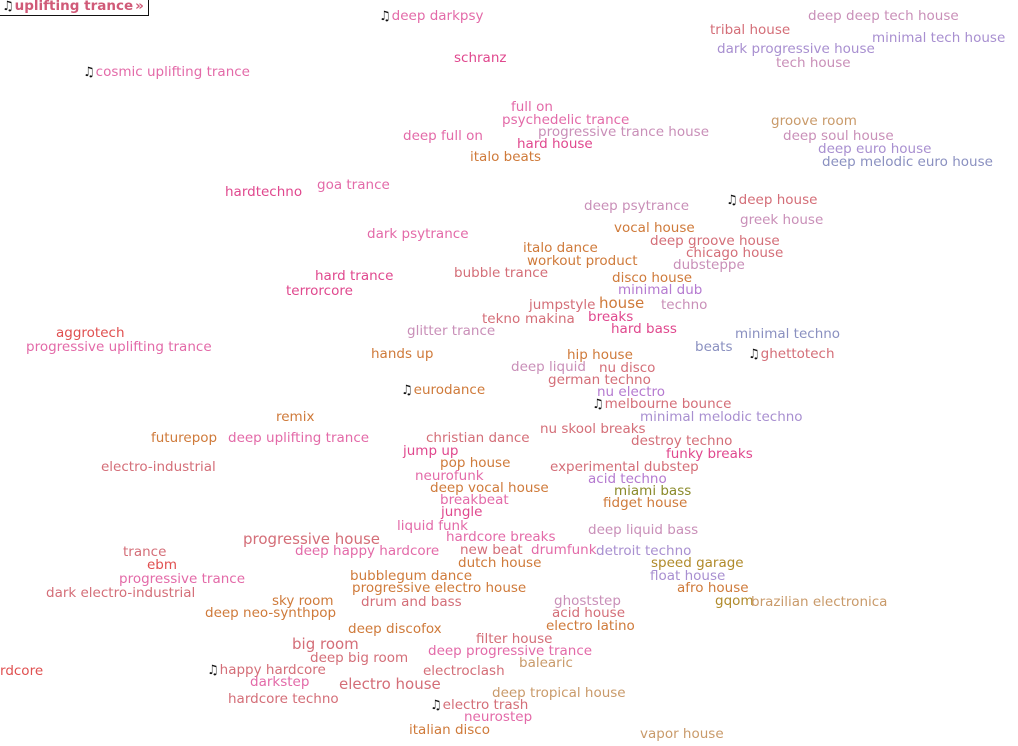 Image resolution: width=1018 pixels, height=746 pixels. I want to click on genre-ghettotech: ♫ghettotech, so click(791, 354).